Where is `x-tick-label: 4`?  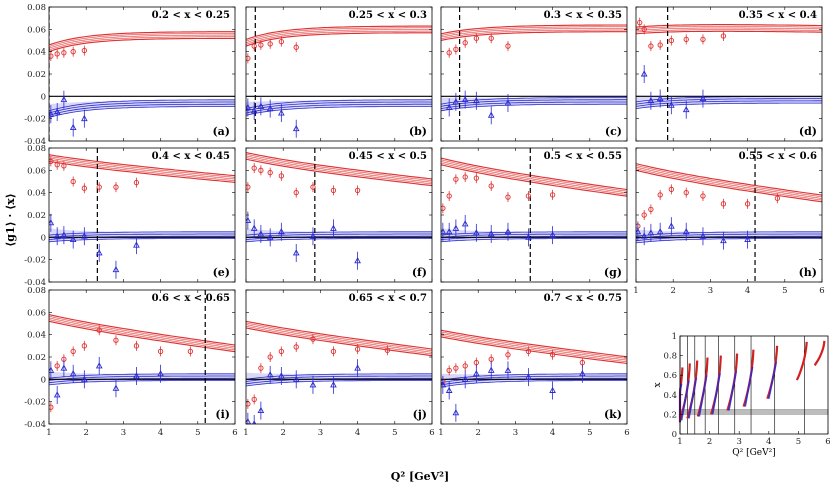 x-tick-label: 4 is located at coordinates (160, 433).